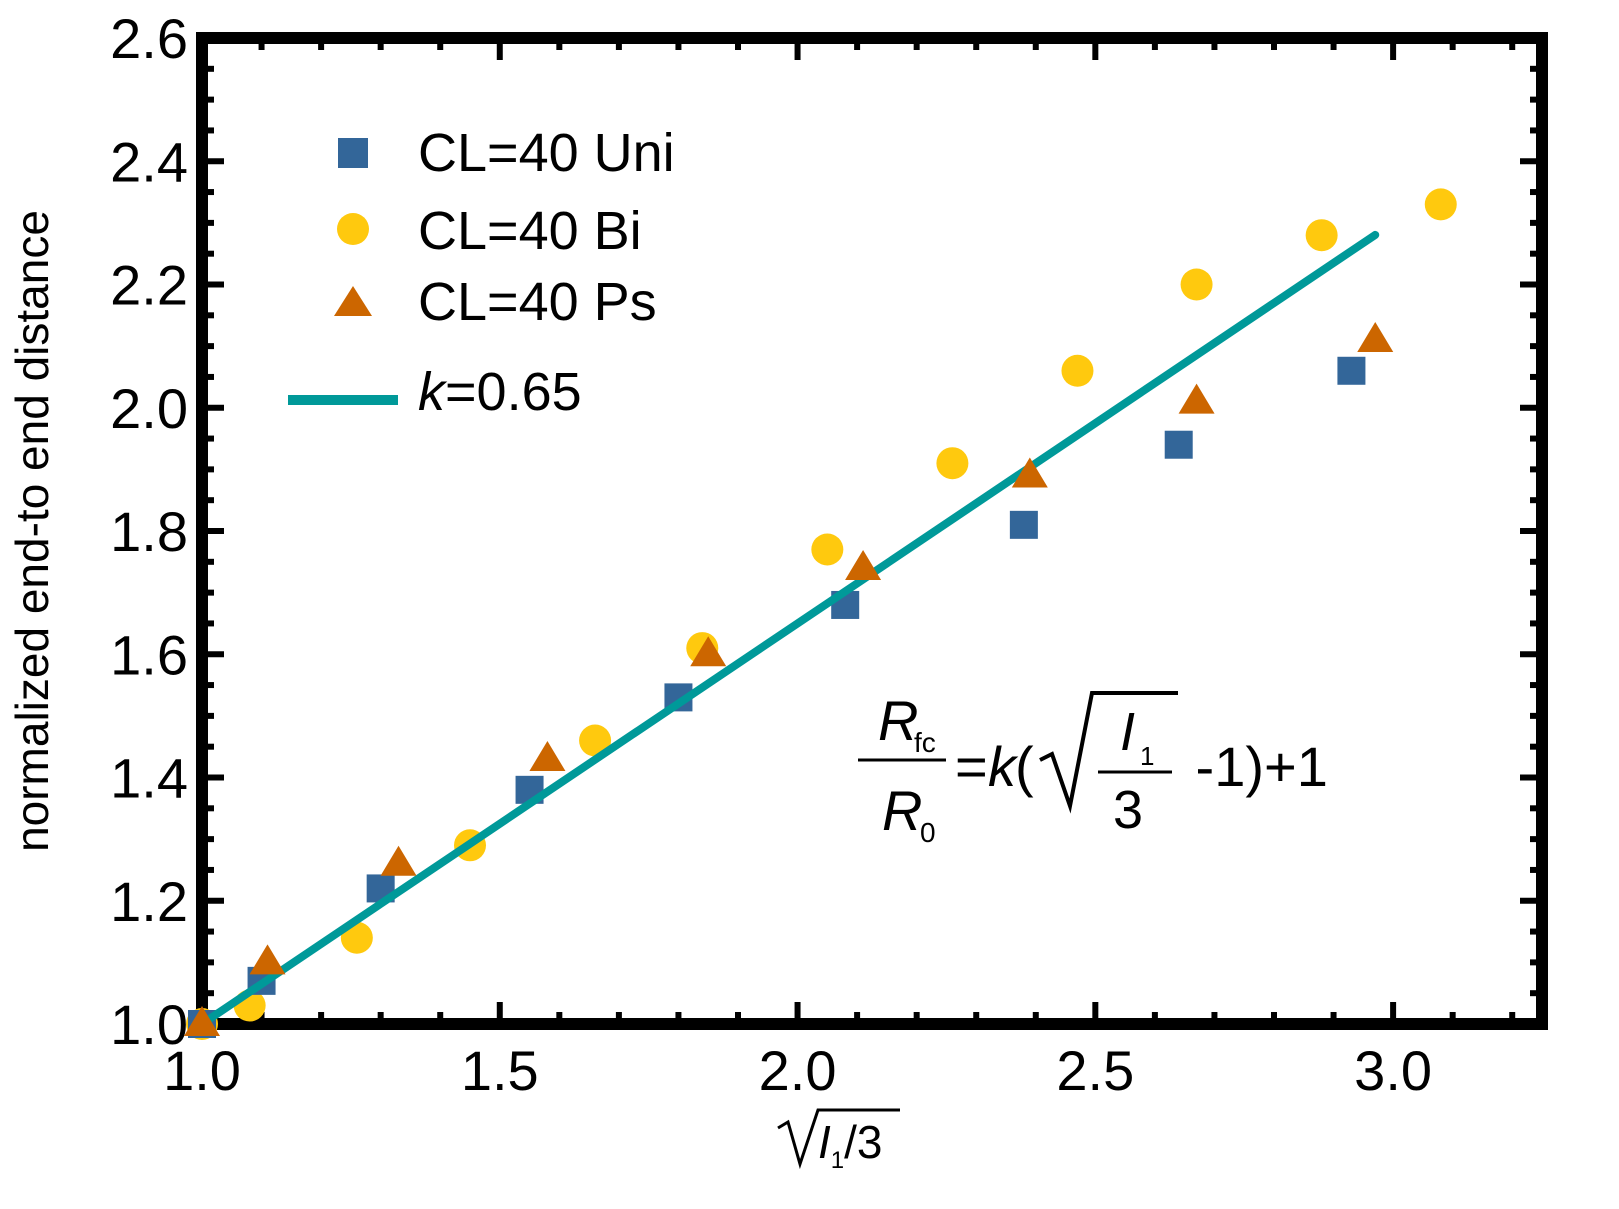 The image size is (1619, 1209). What do you see at coordinates (353, 153) in the screenshot?
I see `legend-square-marker` at bounding box center [353, 153].